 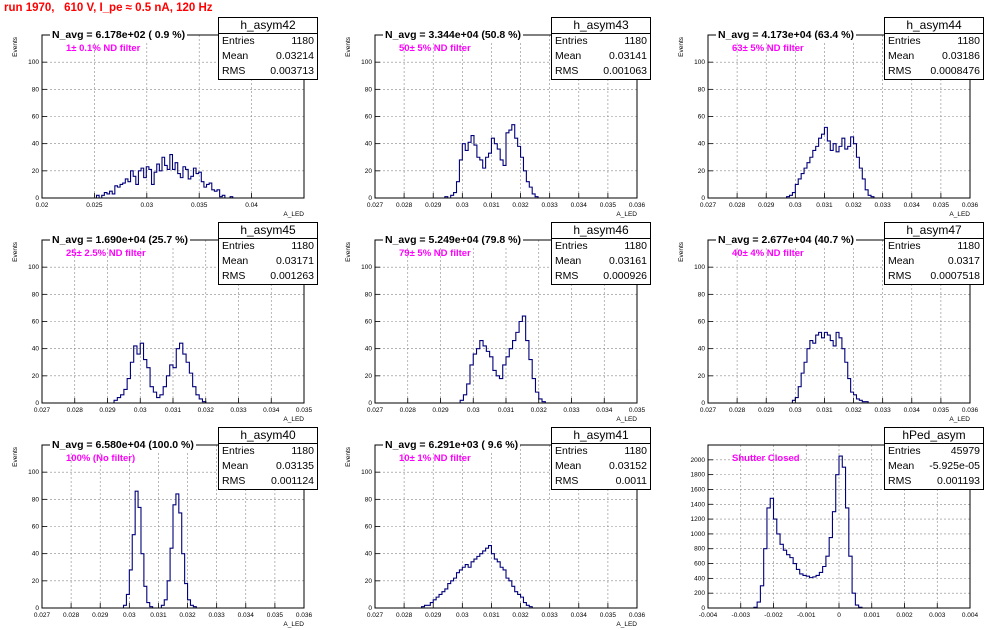 What do you see at coordinates (786, 35) in the screenshot?
I see `navg-label: N_avg = 4.173e+04 (63.4 %)` at bounding box center [786, 35].